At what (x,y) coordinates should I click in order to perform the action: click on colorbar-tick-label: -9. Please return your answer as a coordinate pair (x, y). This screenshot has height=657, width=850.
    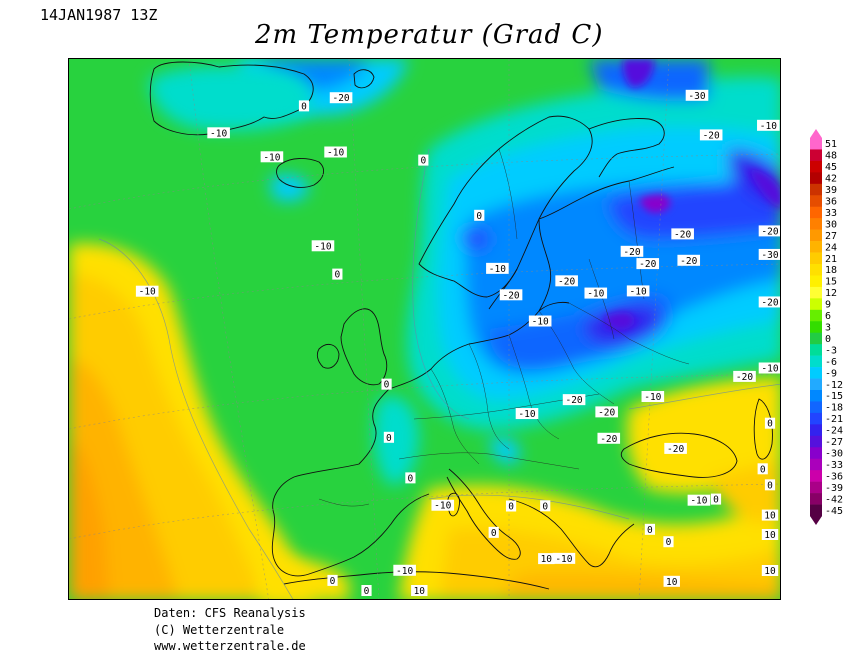
    Looking at the image, I should click on (831, 373).